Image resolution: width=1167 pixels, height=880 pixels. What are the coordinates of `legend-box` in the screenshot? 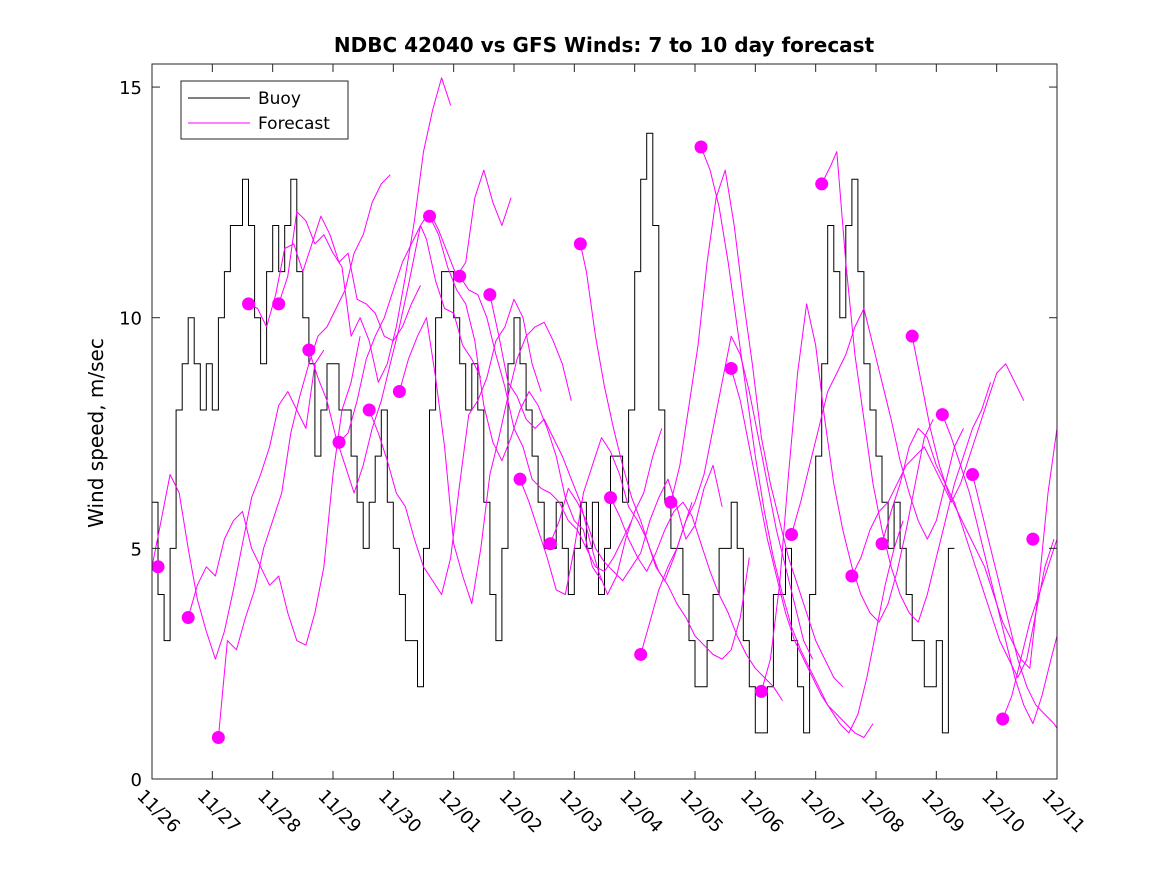 It's located at (264, 110).